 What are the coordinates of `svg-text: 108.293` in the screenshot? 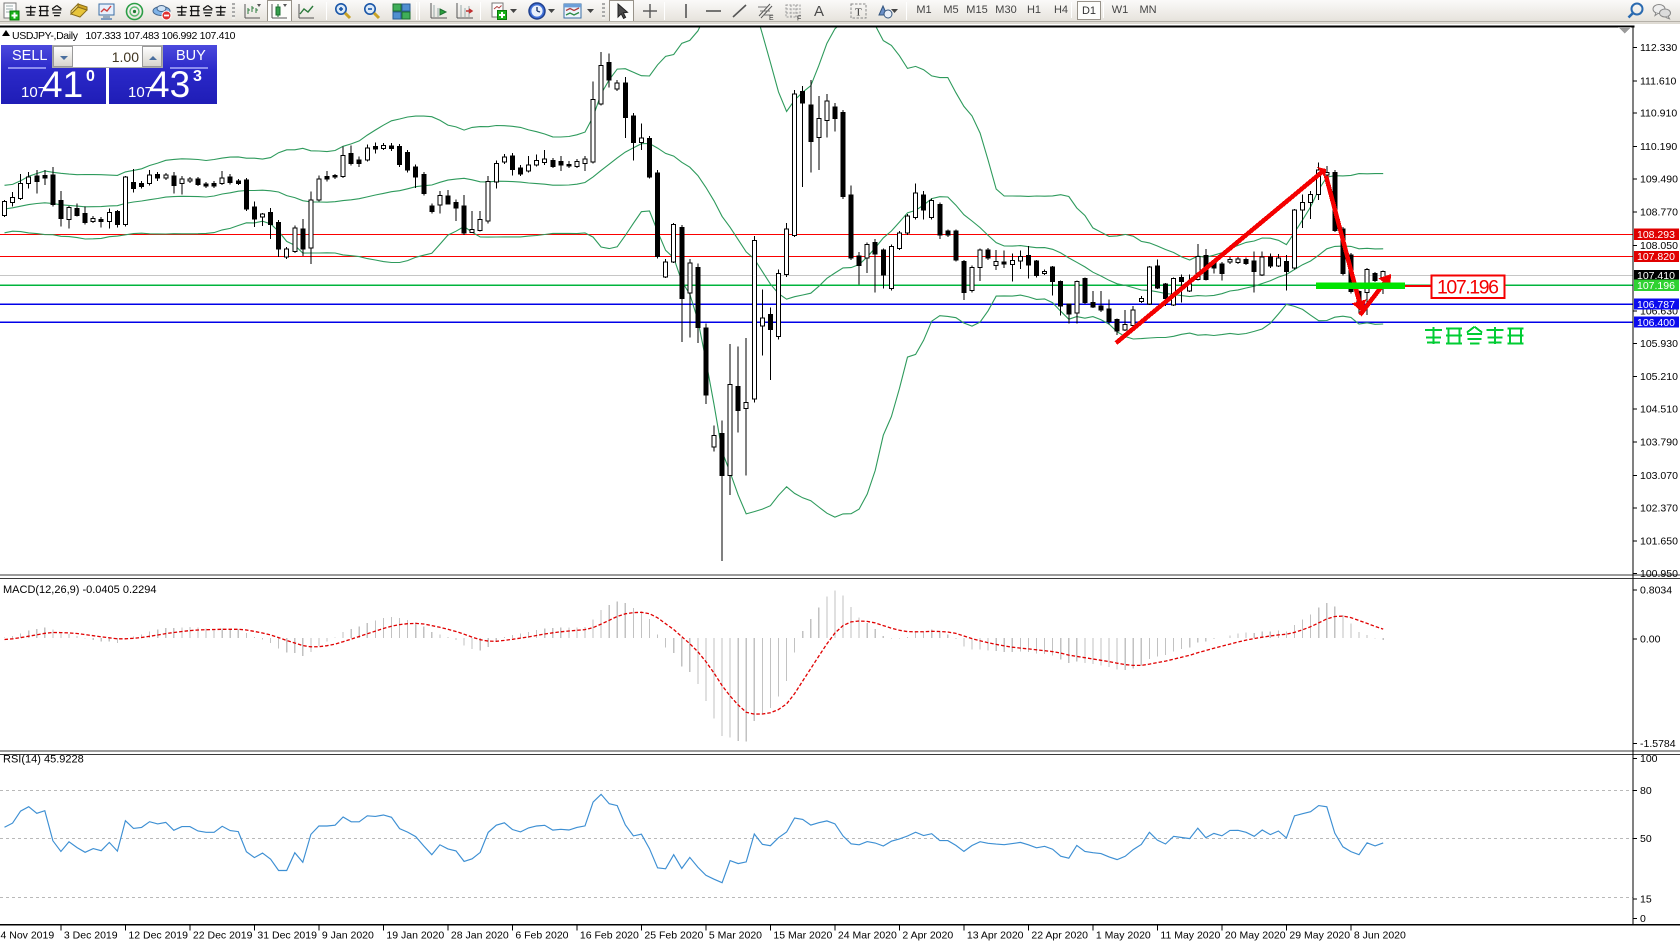 It's located at (1656, 235).